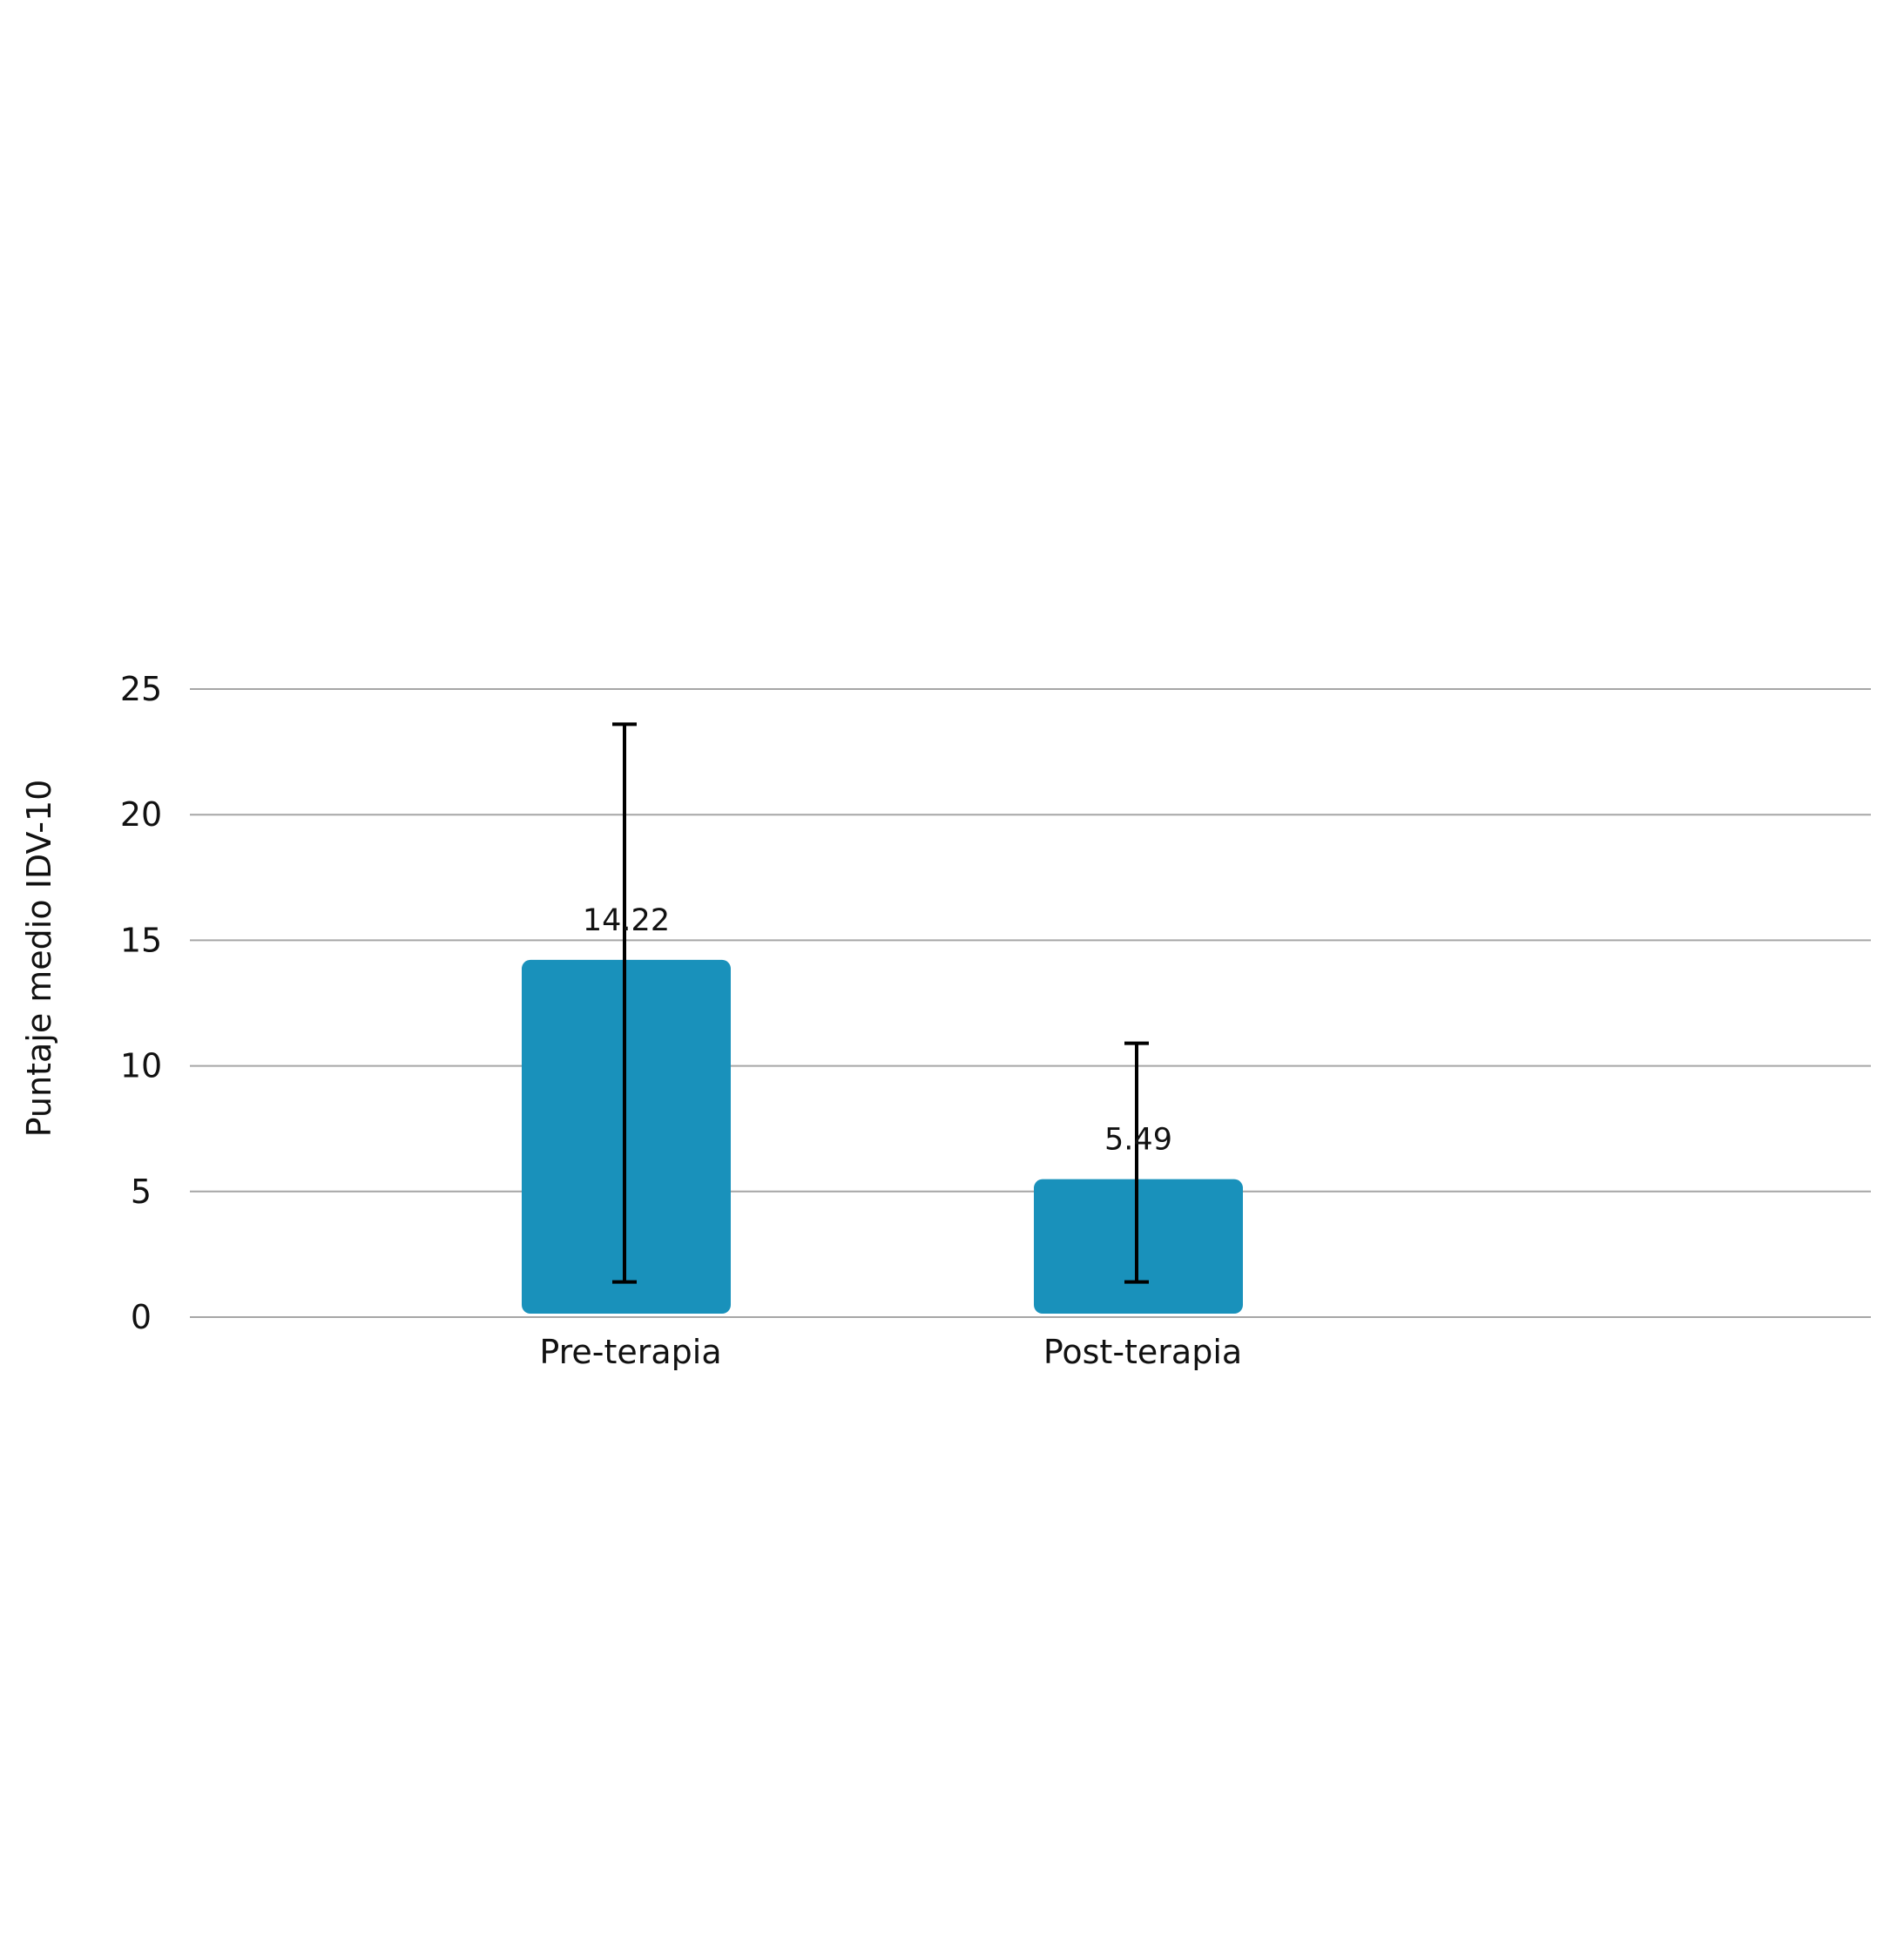  I want to click on y-axis-ticks: 0 5 10 15 20 25, so click(141, 1003).